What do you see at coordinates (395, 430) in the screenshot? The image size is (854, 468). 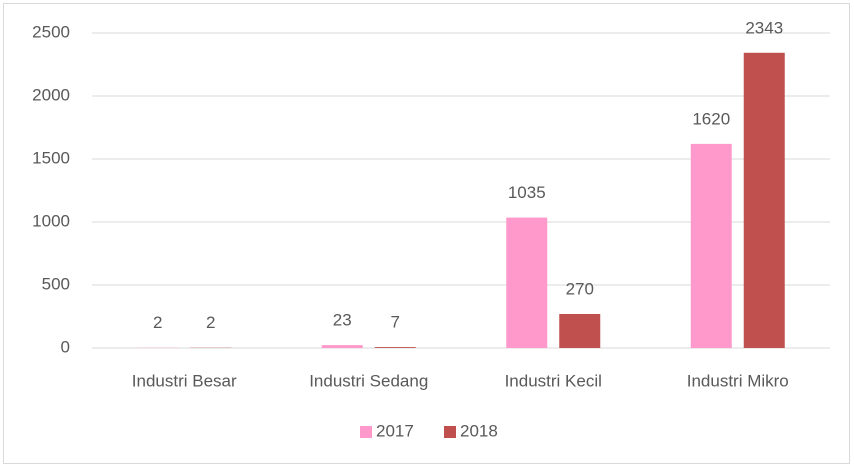 I see `legend-label: 2017` at bounding box center [395, 430].